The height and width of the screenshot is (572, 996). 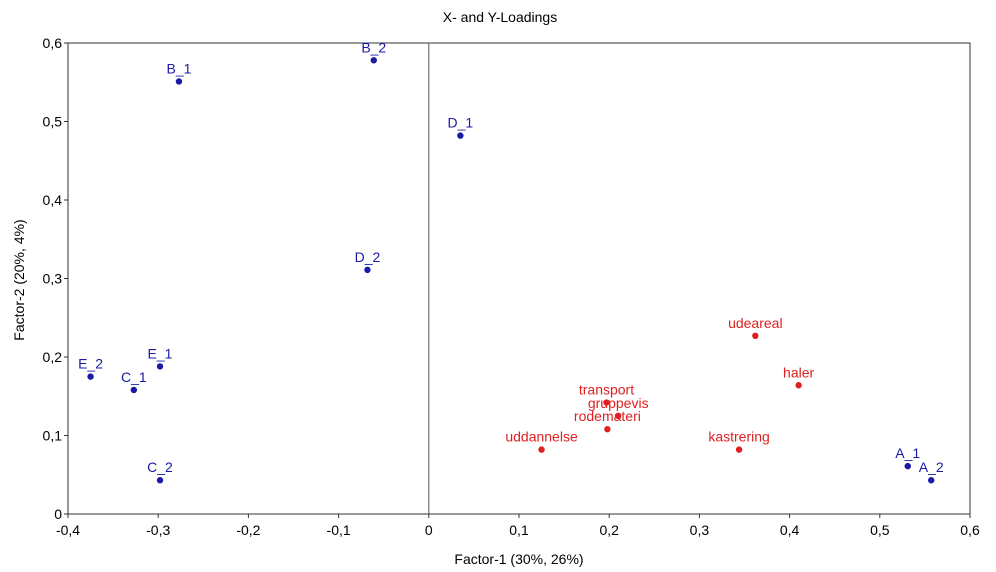 I want to click on y-tick-label: 0,3, so click(x=53, y=279).